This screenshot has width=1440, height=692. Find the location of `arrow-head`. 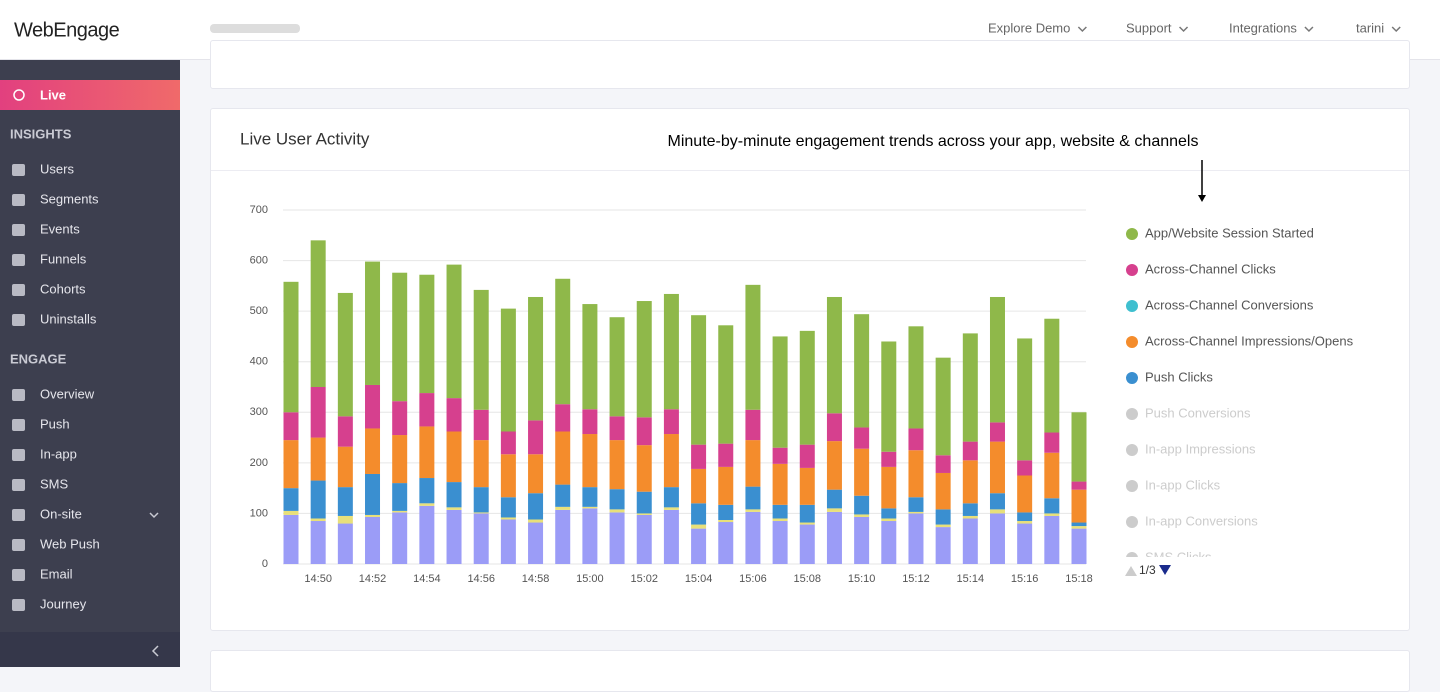

arrow-head is located at coordinates (1202, 198).